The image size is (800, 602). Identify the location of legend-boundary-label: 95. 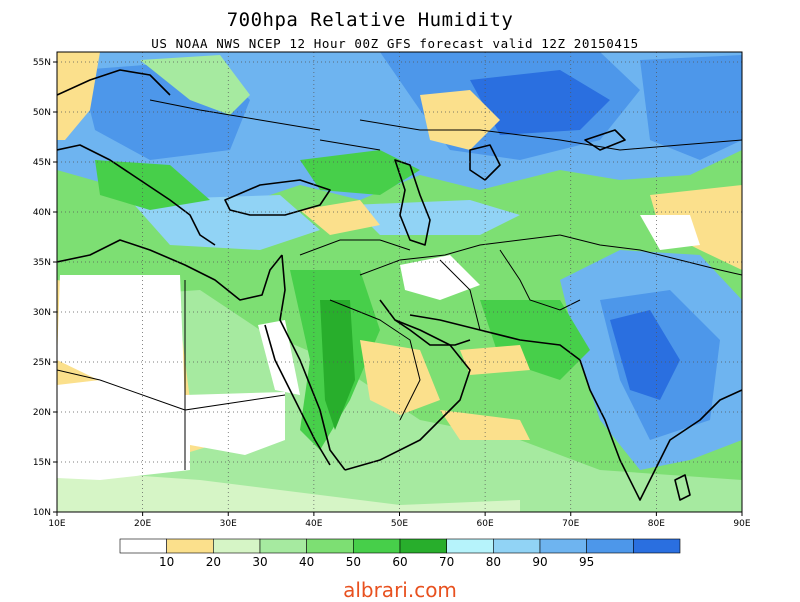
(586, 562).